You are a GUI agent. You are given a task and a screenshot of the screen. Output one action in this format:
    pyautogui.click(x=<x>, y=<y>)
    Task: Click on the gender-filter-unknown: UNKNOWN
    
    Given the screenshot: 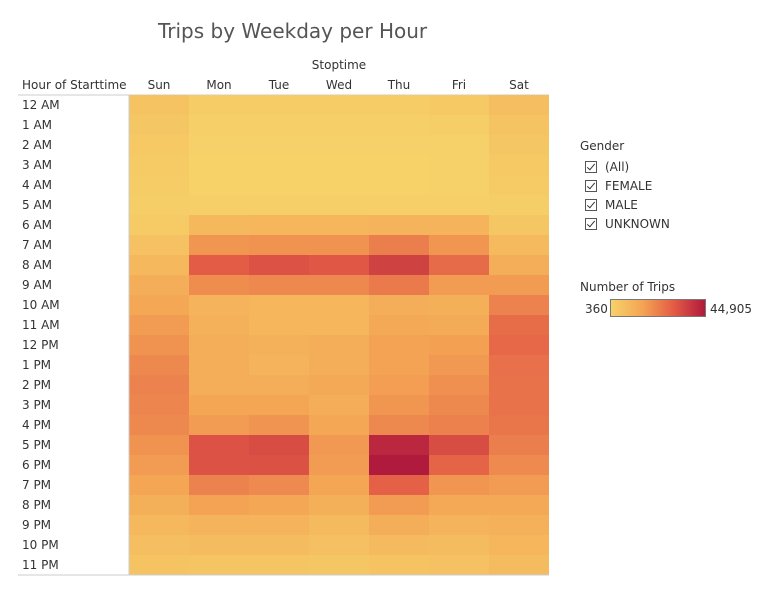 What is the action you would take?
    pyautogui.click(x=627, y=224)
    